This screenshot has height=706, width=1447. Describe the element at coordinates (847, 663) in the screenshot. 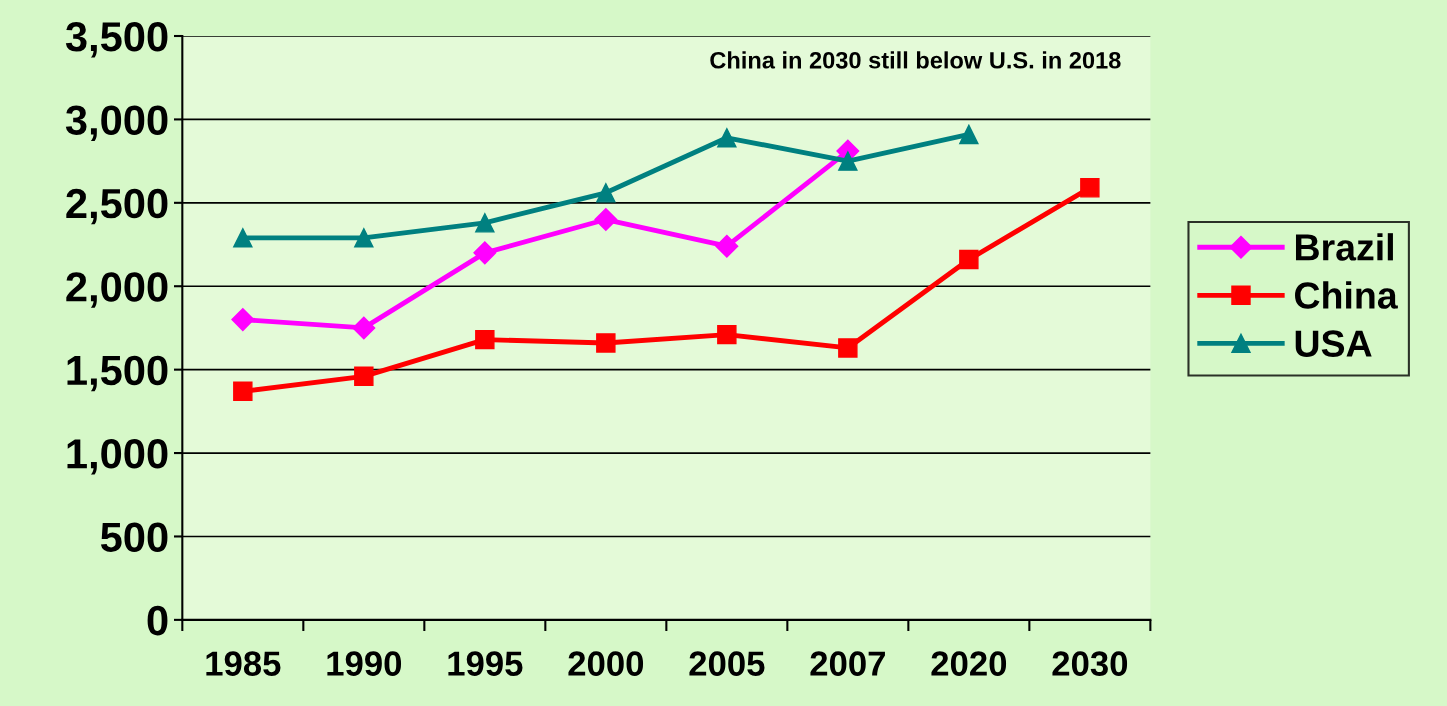

I see `x-tick-label: 2007` at that location.